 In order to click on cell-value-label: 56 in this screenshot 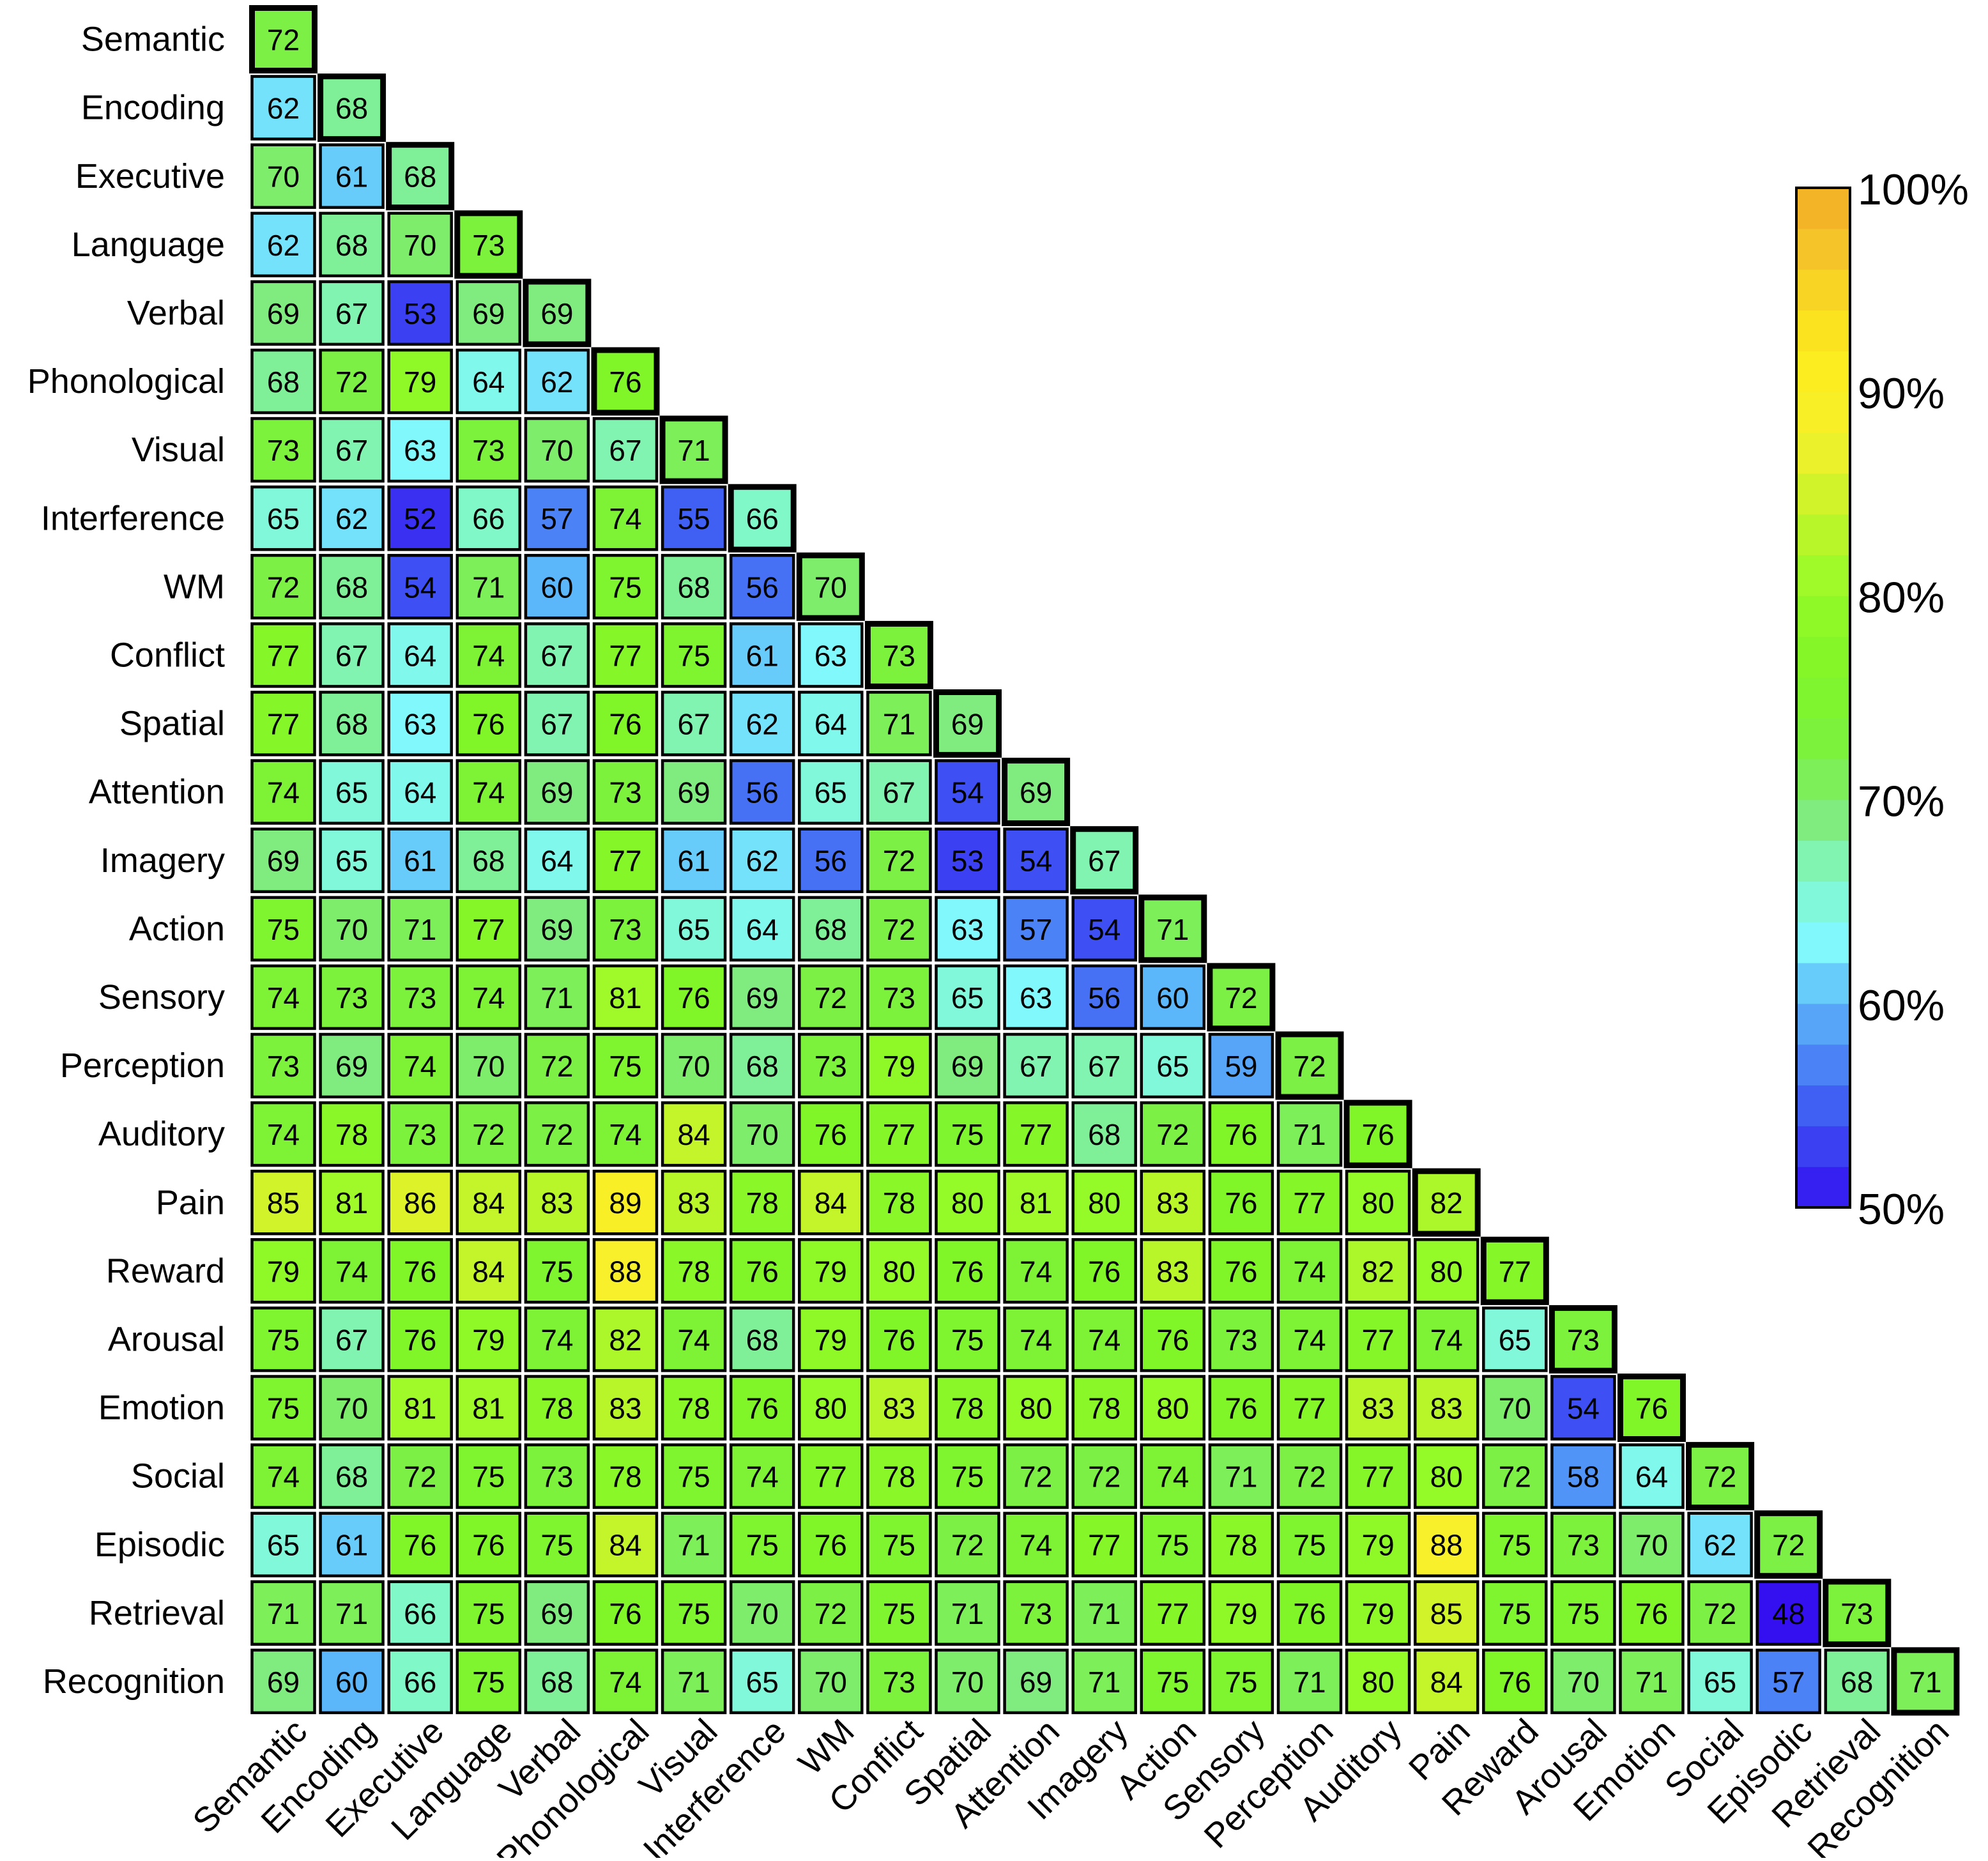, I will do `click(1104, 998)`.